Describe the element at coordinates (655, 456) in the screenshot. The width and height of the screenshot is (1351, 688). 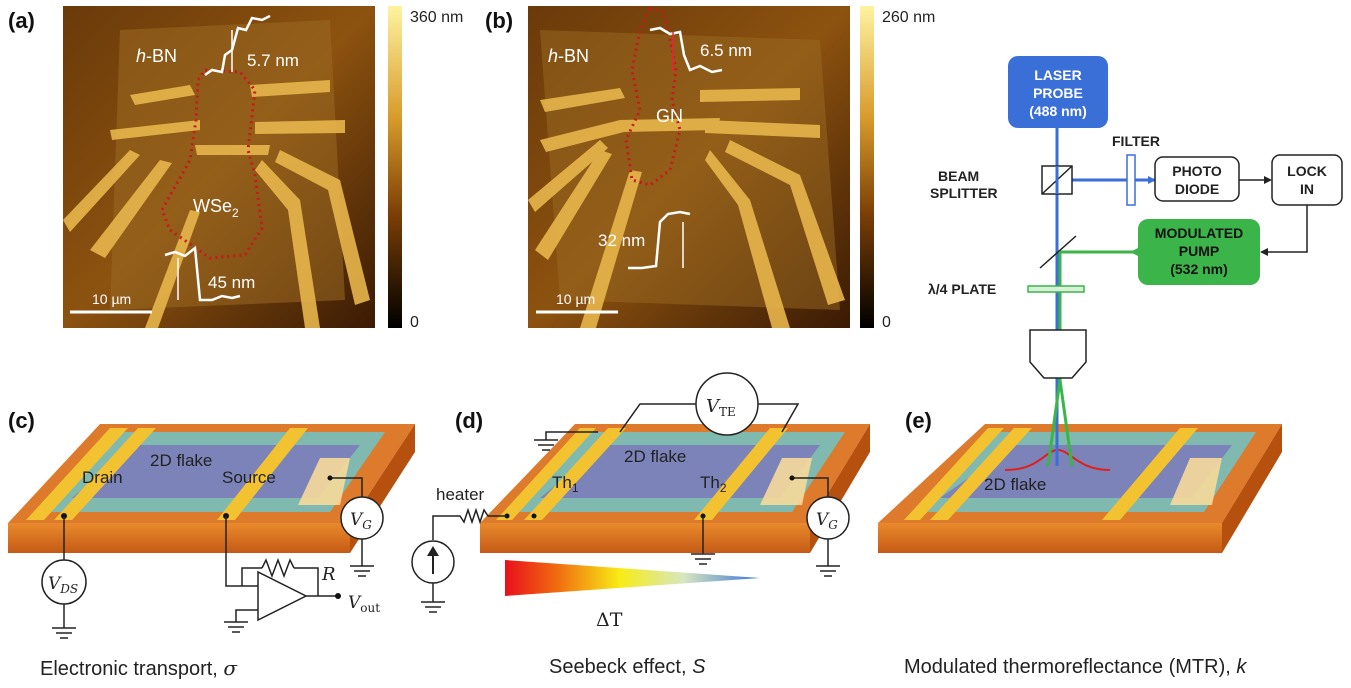
I see `flake-label-d: 2D flake` at that location.